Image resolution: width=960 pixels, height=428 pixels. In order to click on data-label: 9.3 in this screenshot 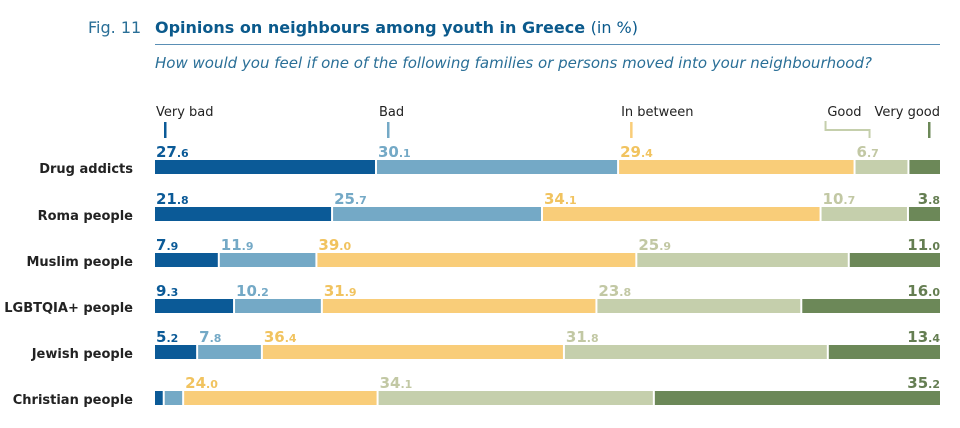, I will do `click(167, 291)`.